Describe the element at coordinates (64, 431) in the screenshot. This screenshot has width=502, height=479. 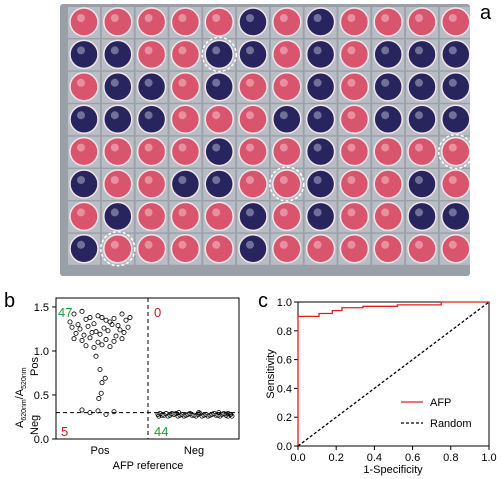
I see `count-pos-neg: 5` at that location.